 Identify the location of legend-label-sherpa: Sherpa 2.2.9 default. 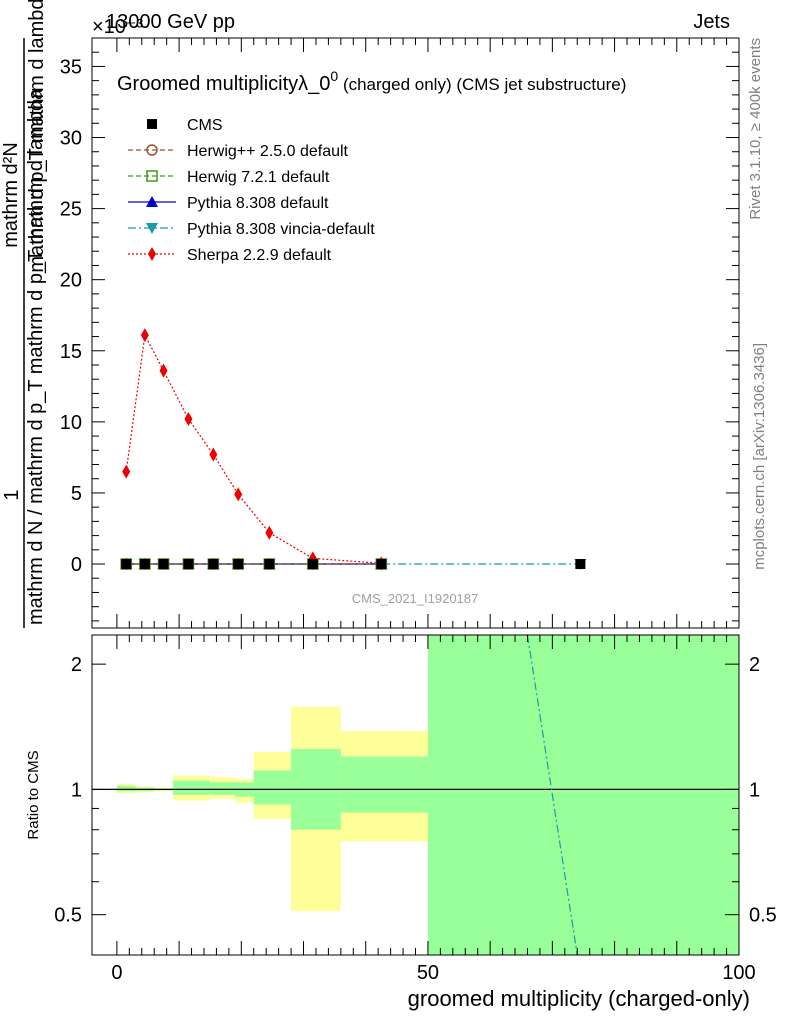
(259, 255).